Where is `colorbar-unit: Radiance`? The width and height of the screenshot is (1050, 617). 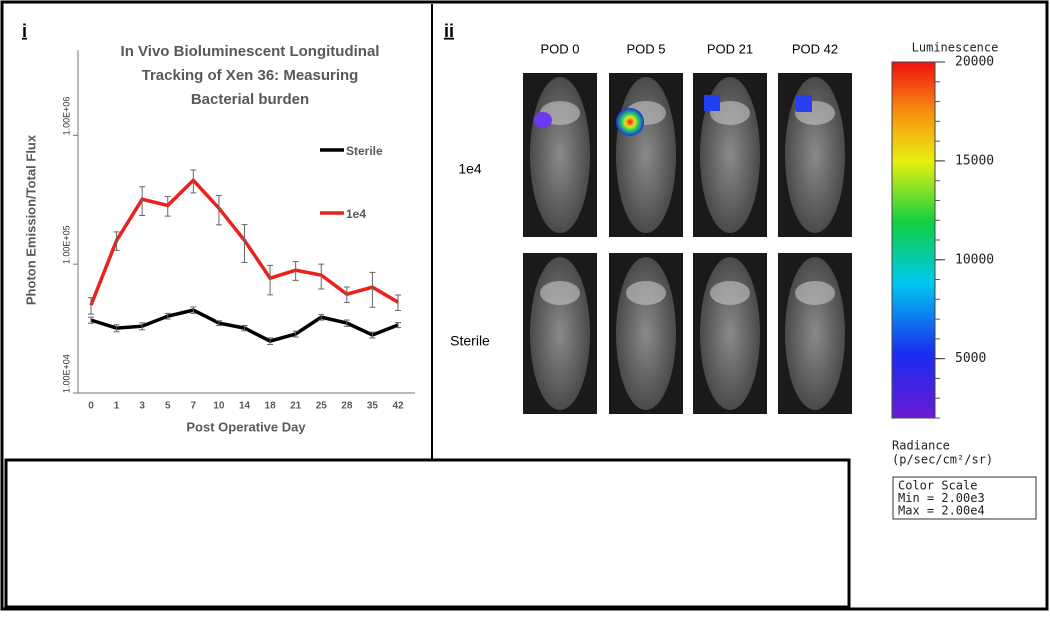
colorbar-unit: Radiance is located at coordinates (921, 446).